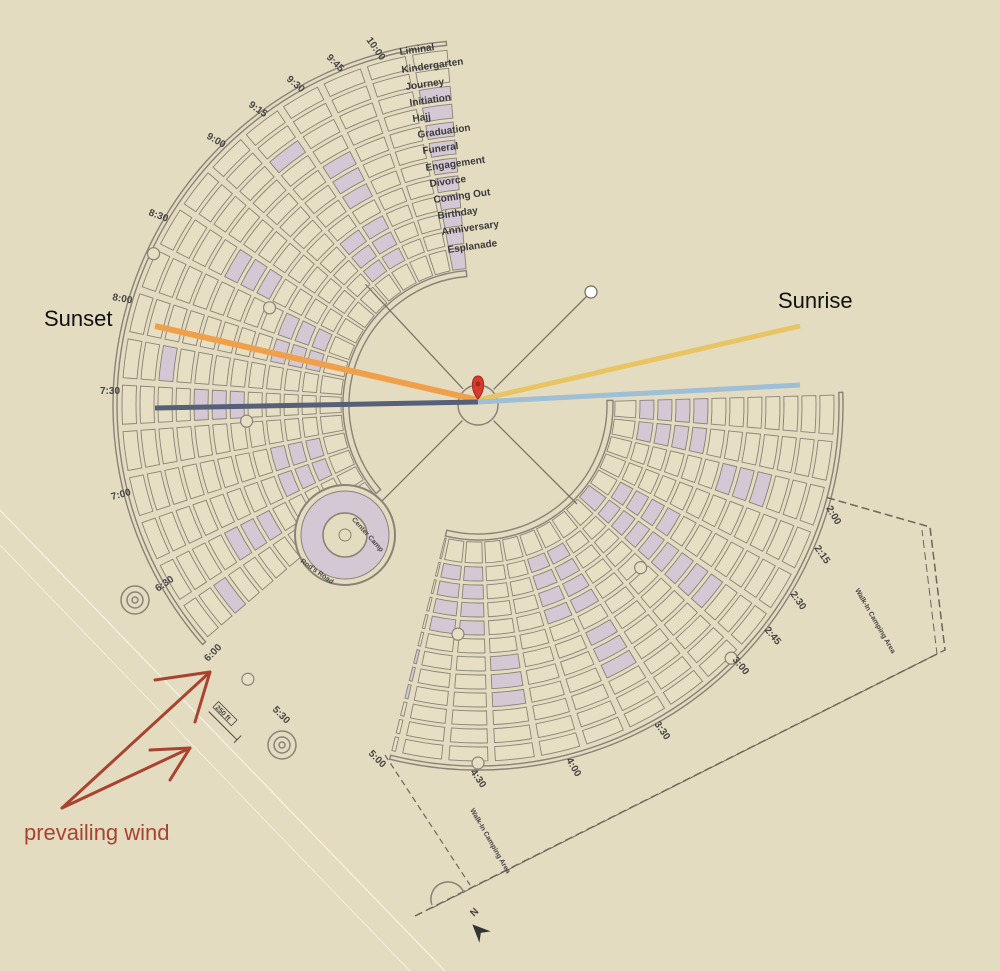 The height and width of the screenshot is (971, 1000). I want to click on clock-time-label: 7:30, so click(110, 391).